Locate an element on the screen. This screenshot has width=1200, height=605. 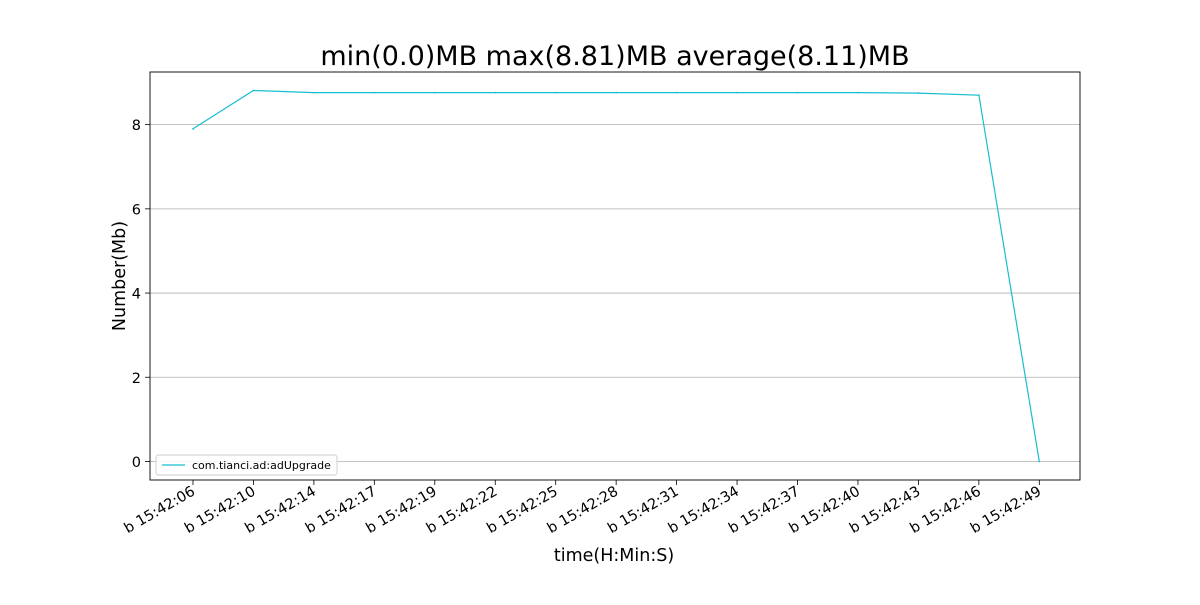
y-tick-label: 2 is located at coordinates (136, 379).